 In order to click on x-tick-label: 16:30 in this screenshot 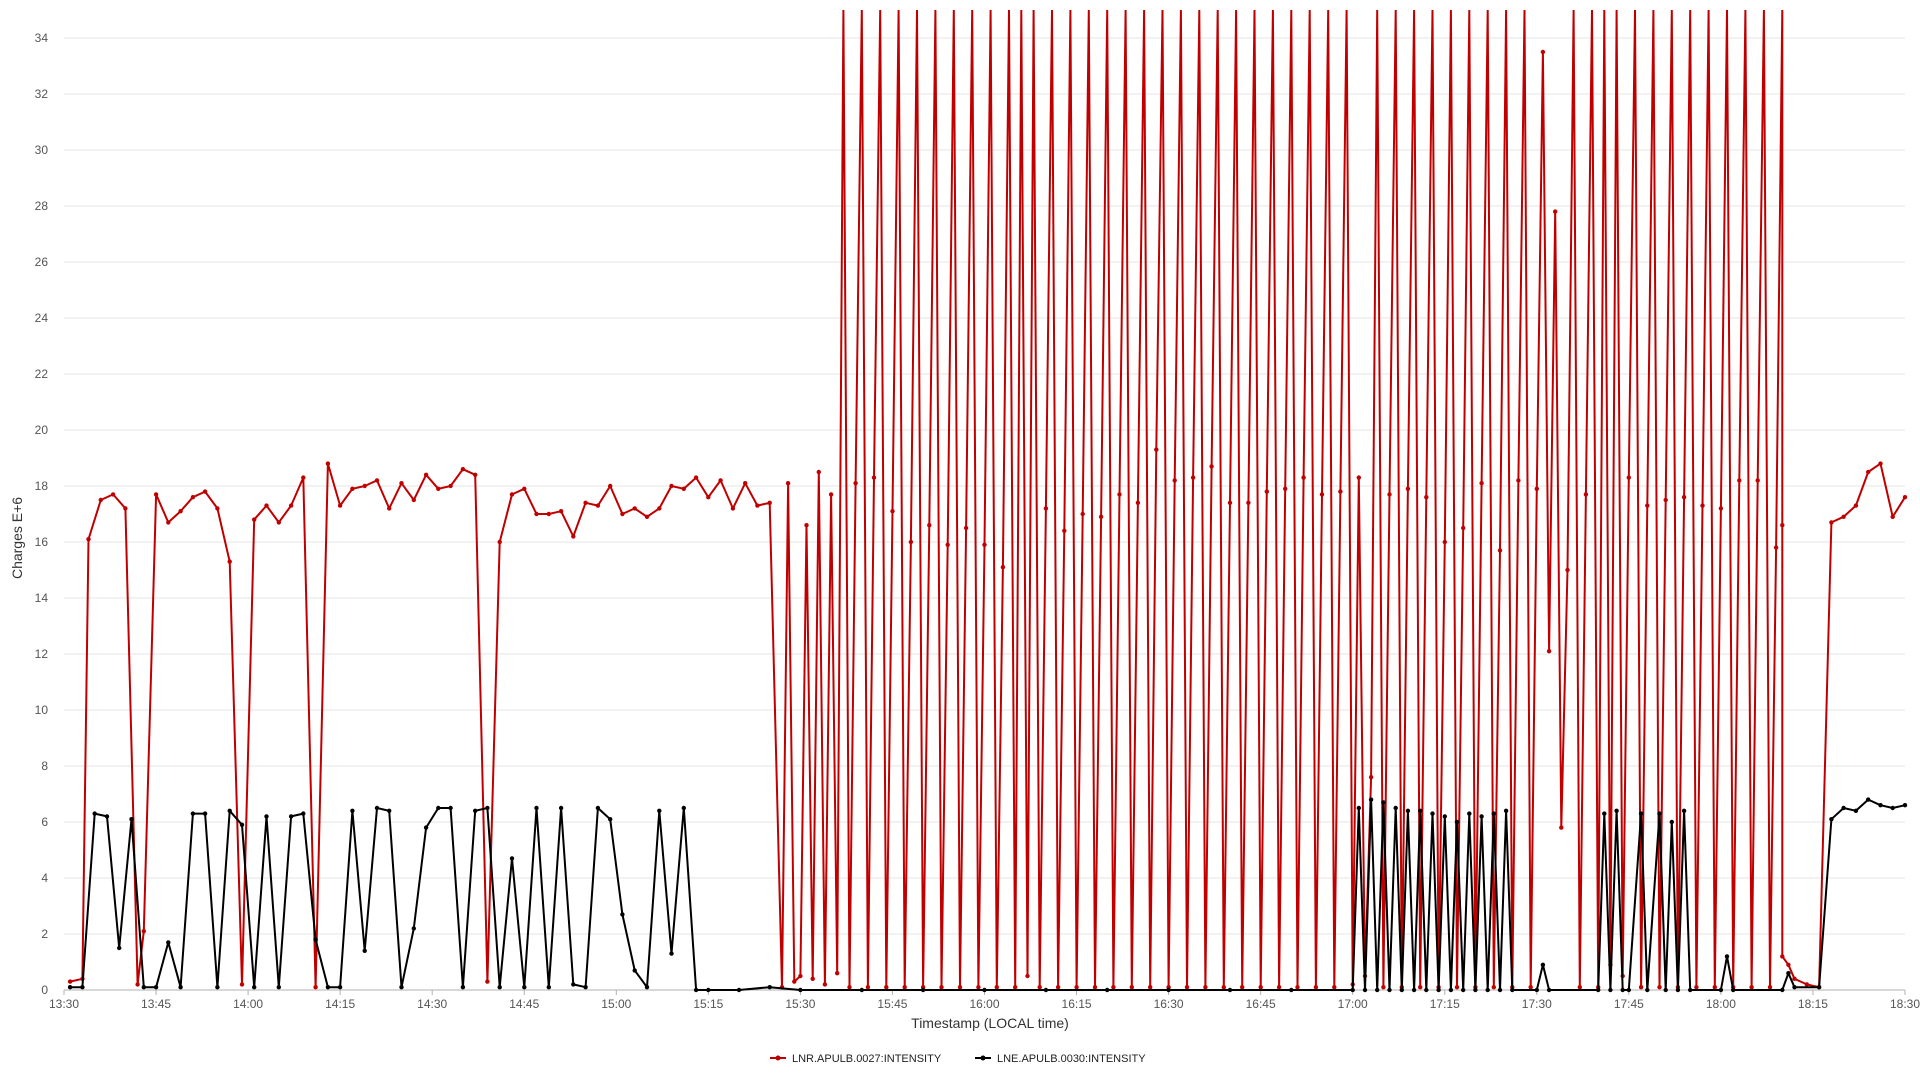, I will do `click(1169, 1004)`.